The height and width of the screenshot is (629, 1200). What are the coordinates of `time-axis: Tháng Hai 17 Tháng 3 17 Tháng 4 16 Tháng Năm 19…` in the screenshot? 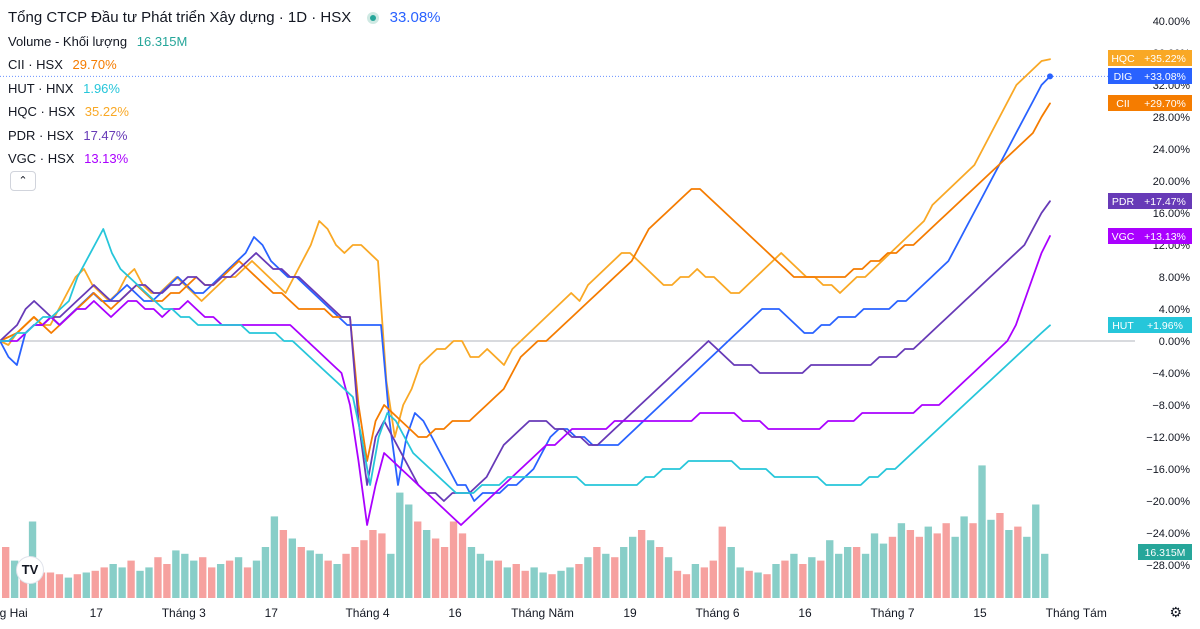 It's located at (553, 613).